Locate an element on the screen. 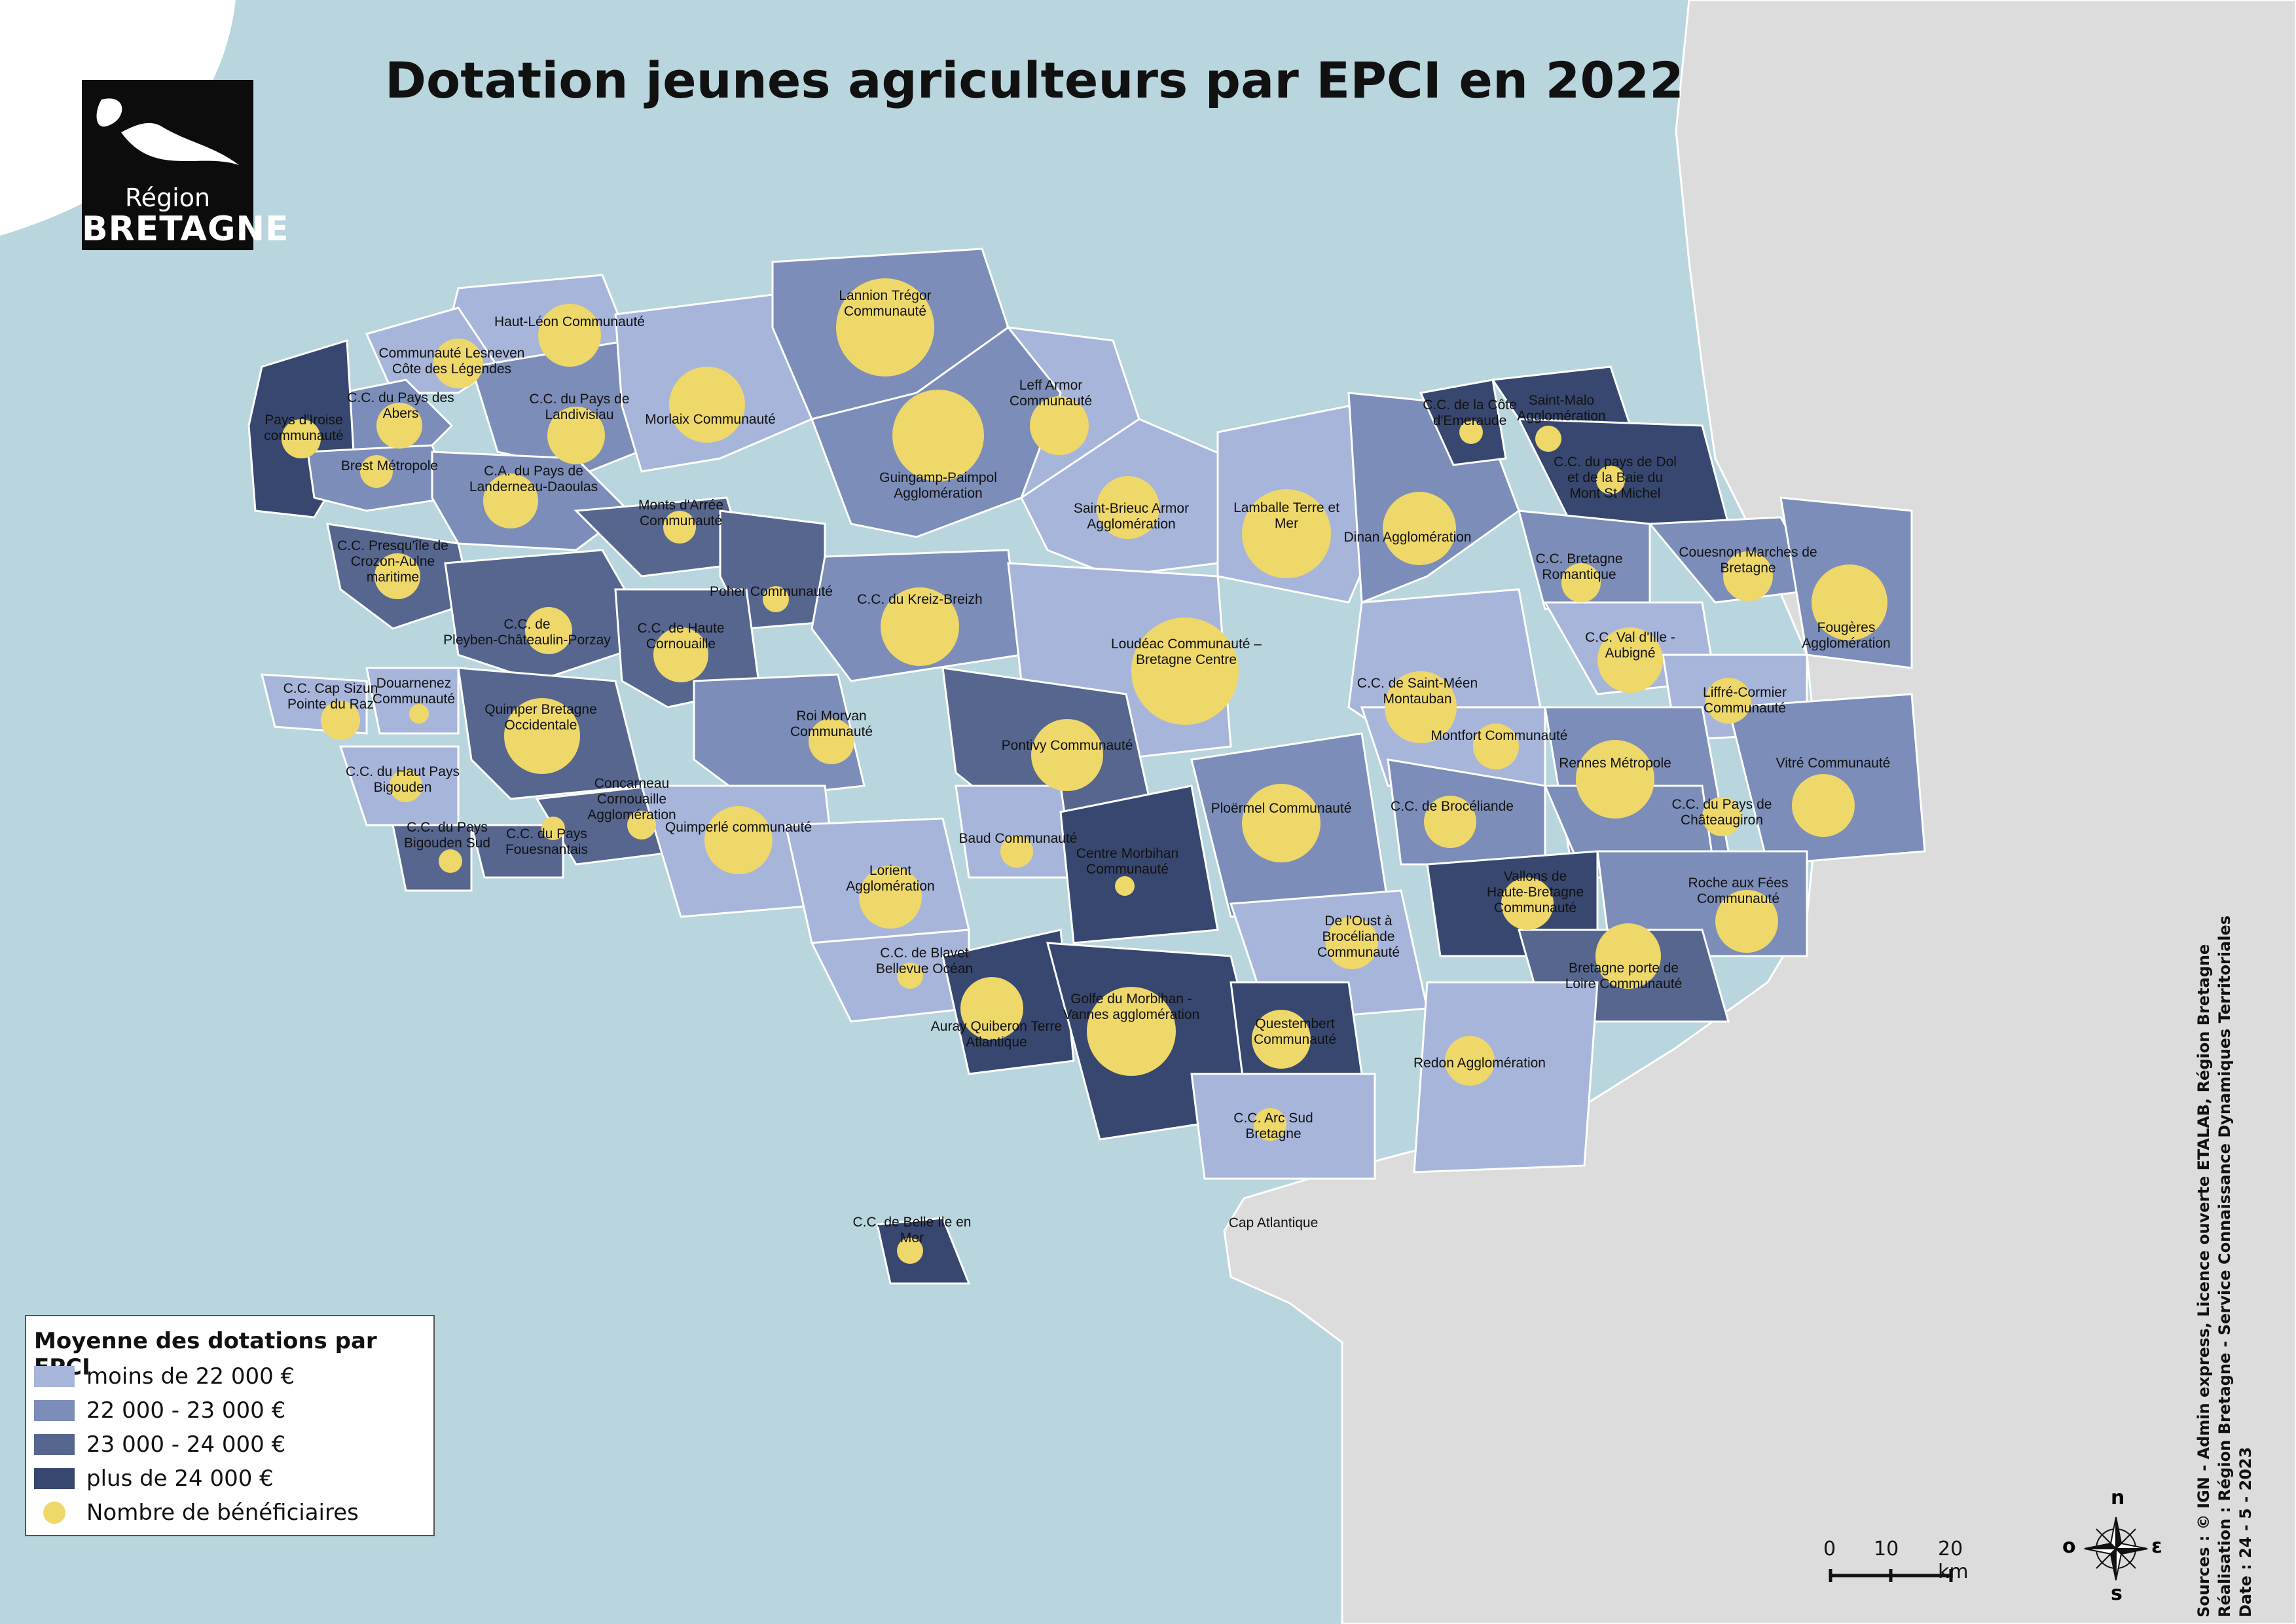 The image size is (2296, 1624). epci-41-beneficiary-dot is located at coordinates (450, 861).